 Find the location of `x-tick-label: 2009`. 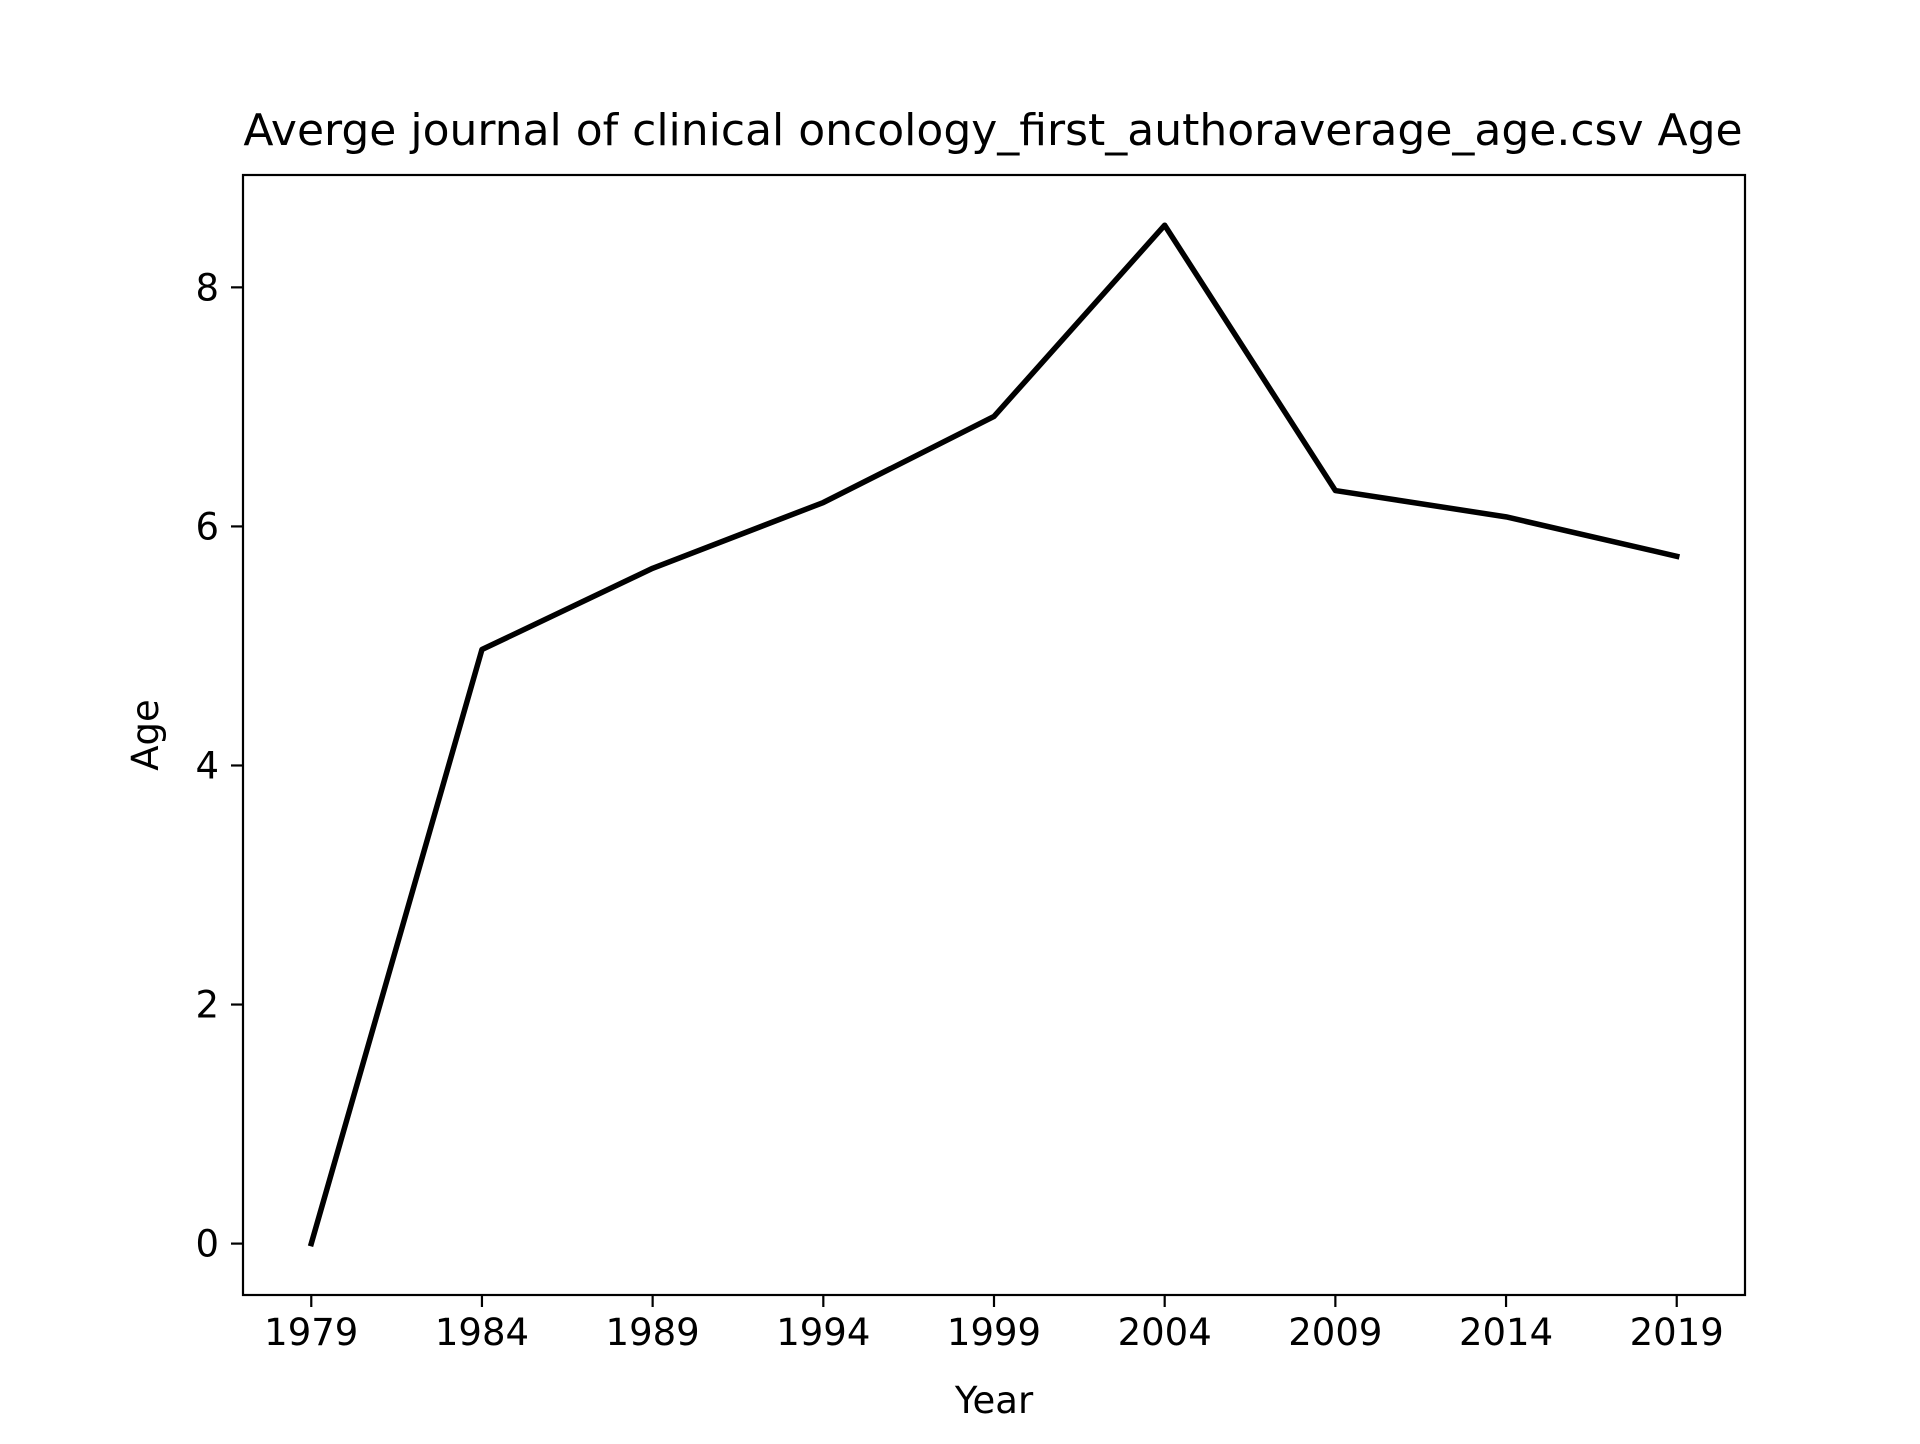

x-tick-label: 2009 is located at coordinates (1335, 1332).